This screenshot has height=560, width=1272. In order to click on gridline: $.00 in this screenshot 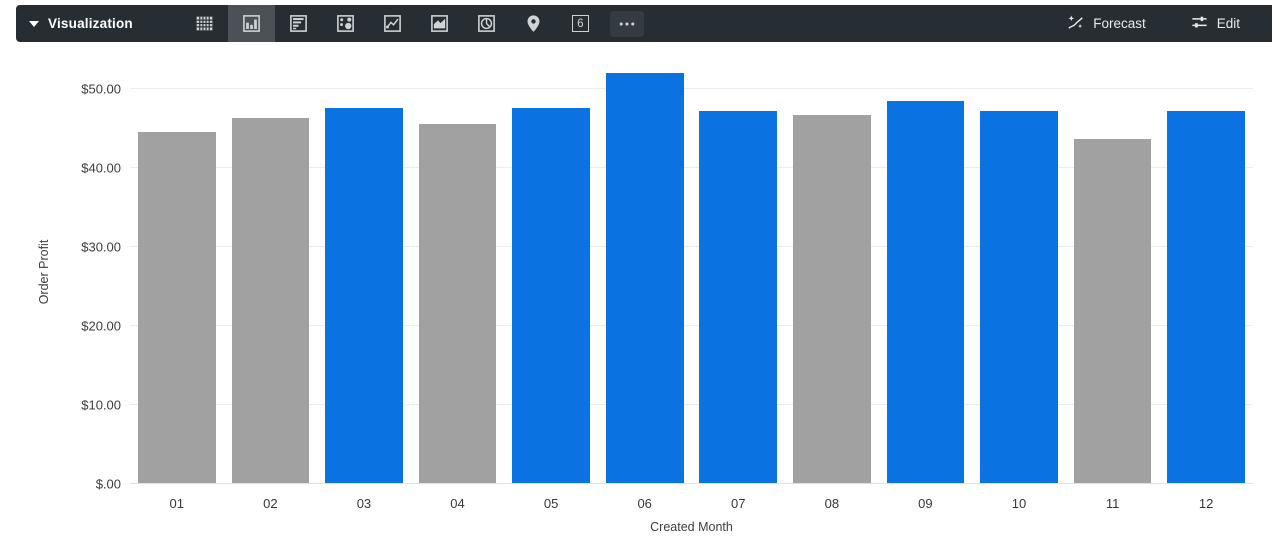, I will do `click(674, 483)`.